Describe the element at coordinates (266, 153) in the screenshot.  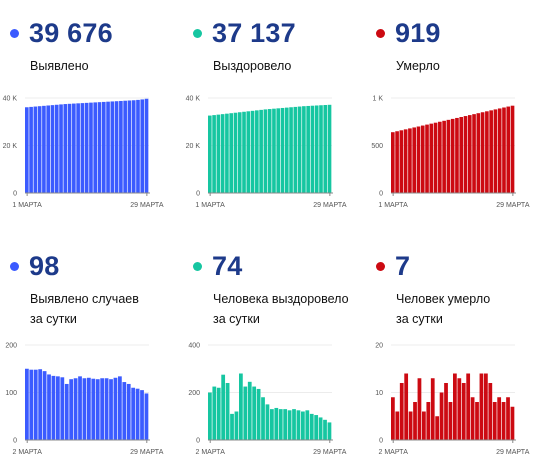
I see `chart-recovered-total: 0 20 K 40 K 1 МАРТА 29 МАРТА` at that location.